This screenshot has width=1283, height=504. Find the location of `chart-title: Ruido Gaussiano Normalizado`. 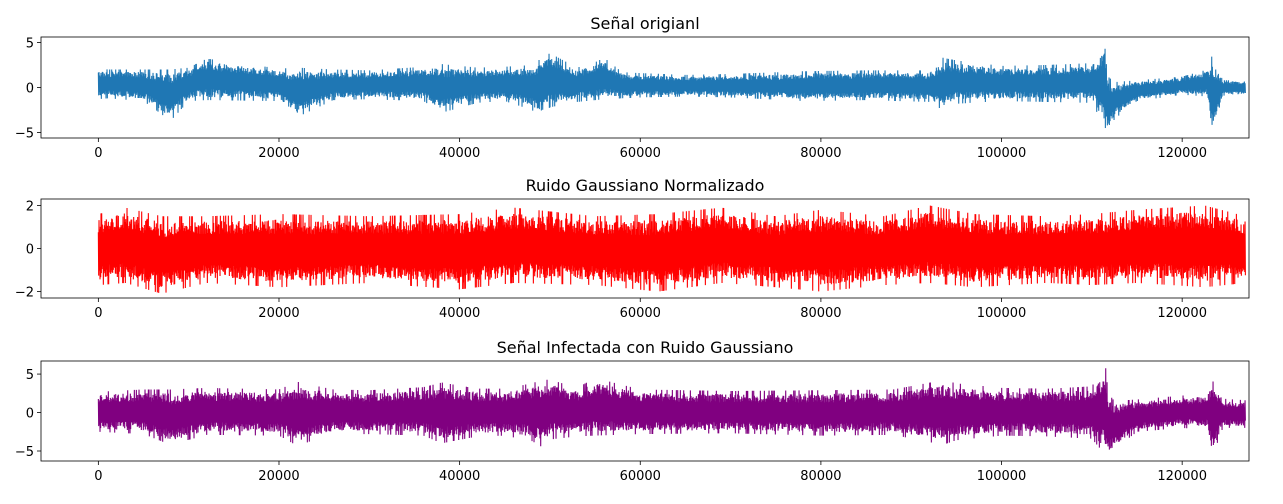

chart-title: Ruido Gaussiano Normalizado is located at coordinates (645, 185).